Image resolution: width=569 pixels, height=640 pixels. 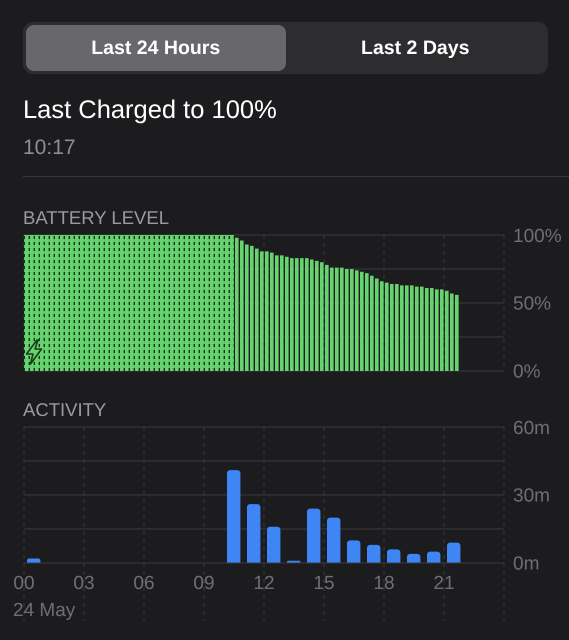 What do you see at coordinates (285, 48) in the screenshot?
I see `segmented-control: Last 24 Hours Last 2 Days` at bounding box center [285, 48].